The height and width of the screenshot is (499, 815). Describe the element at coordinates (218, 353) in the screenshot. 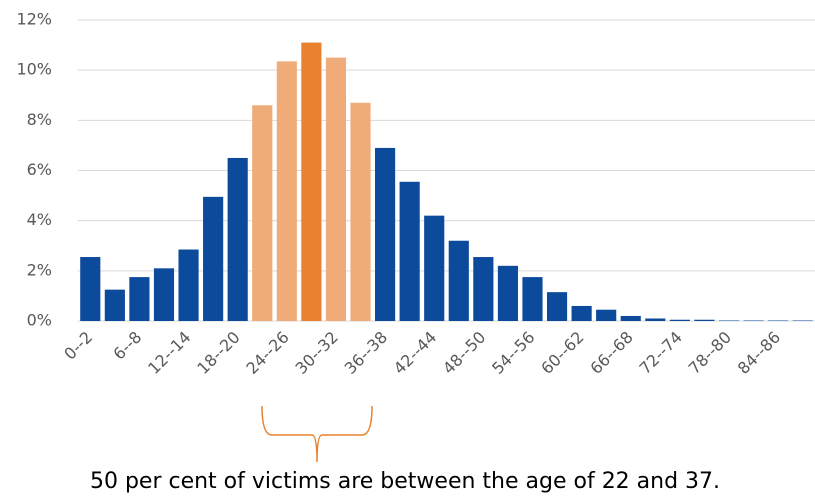

I see `x-tick-label: 18--20` at that location.